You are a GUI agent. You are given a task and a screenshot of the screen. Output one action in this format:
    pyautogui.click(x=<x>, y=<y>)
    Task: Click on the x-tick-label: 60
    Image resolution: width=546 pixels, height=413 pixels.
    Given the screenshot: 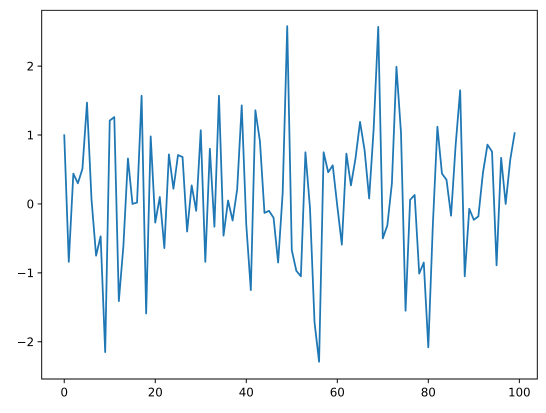 What is the action you would take?
    pyautogui.click(x=337, y=392)
    